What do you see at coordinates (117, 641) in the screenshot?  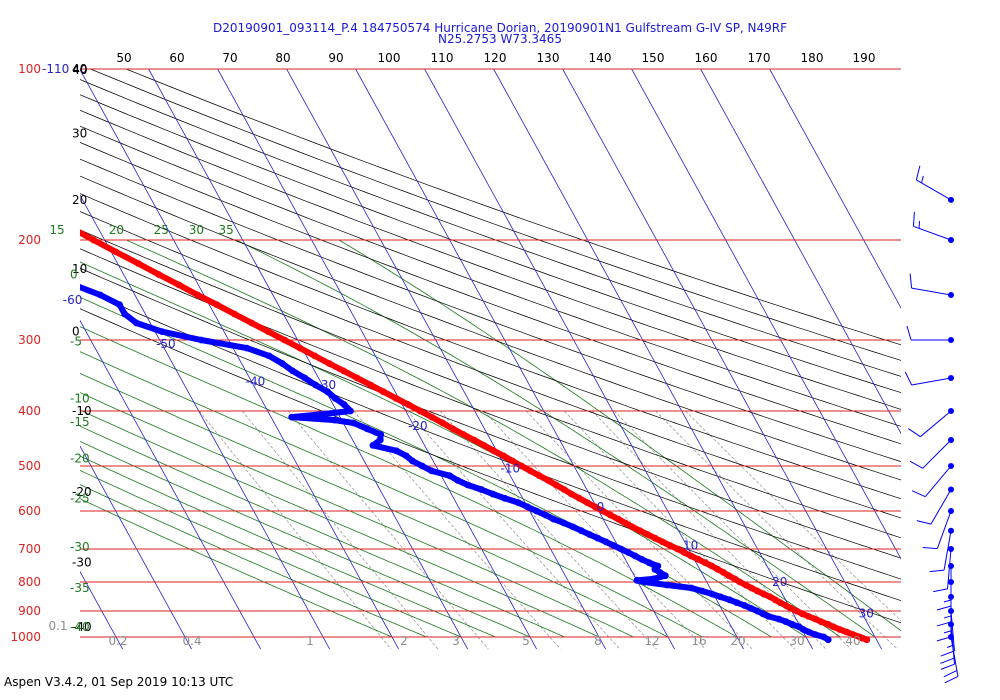 I see `mixing-ratio-label: 0.2` at bounding box center [117, 641].